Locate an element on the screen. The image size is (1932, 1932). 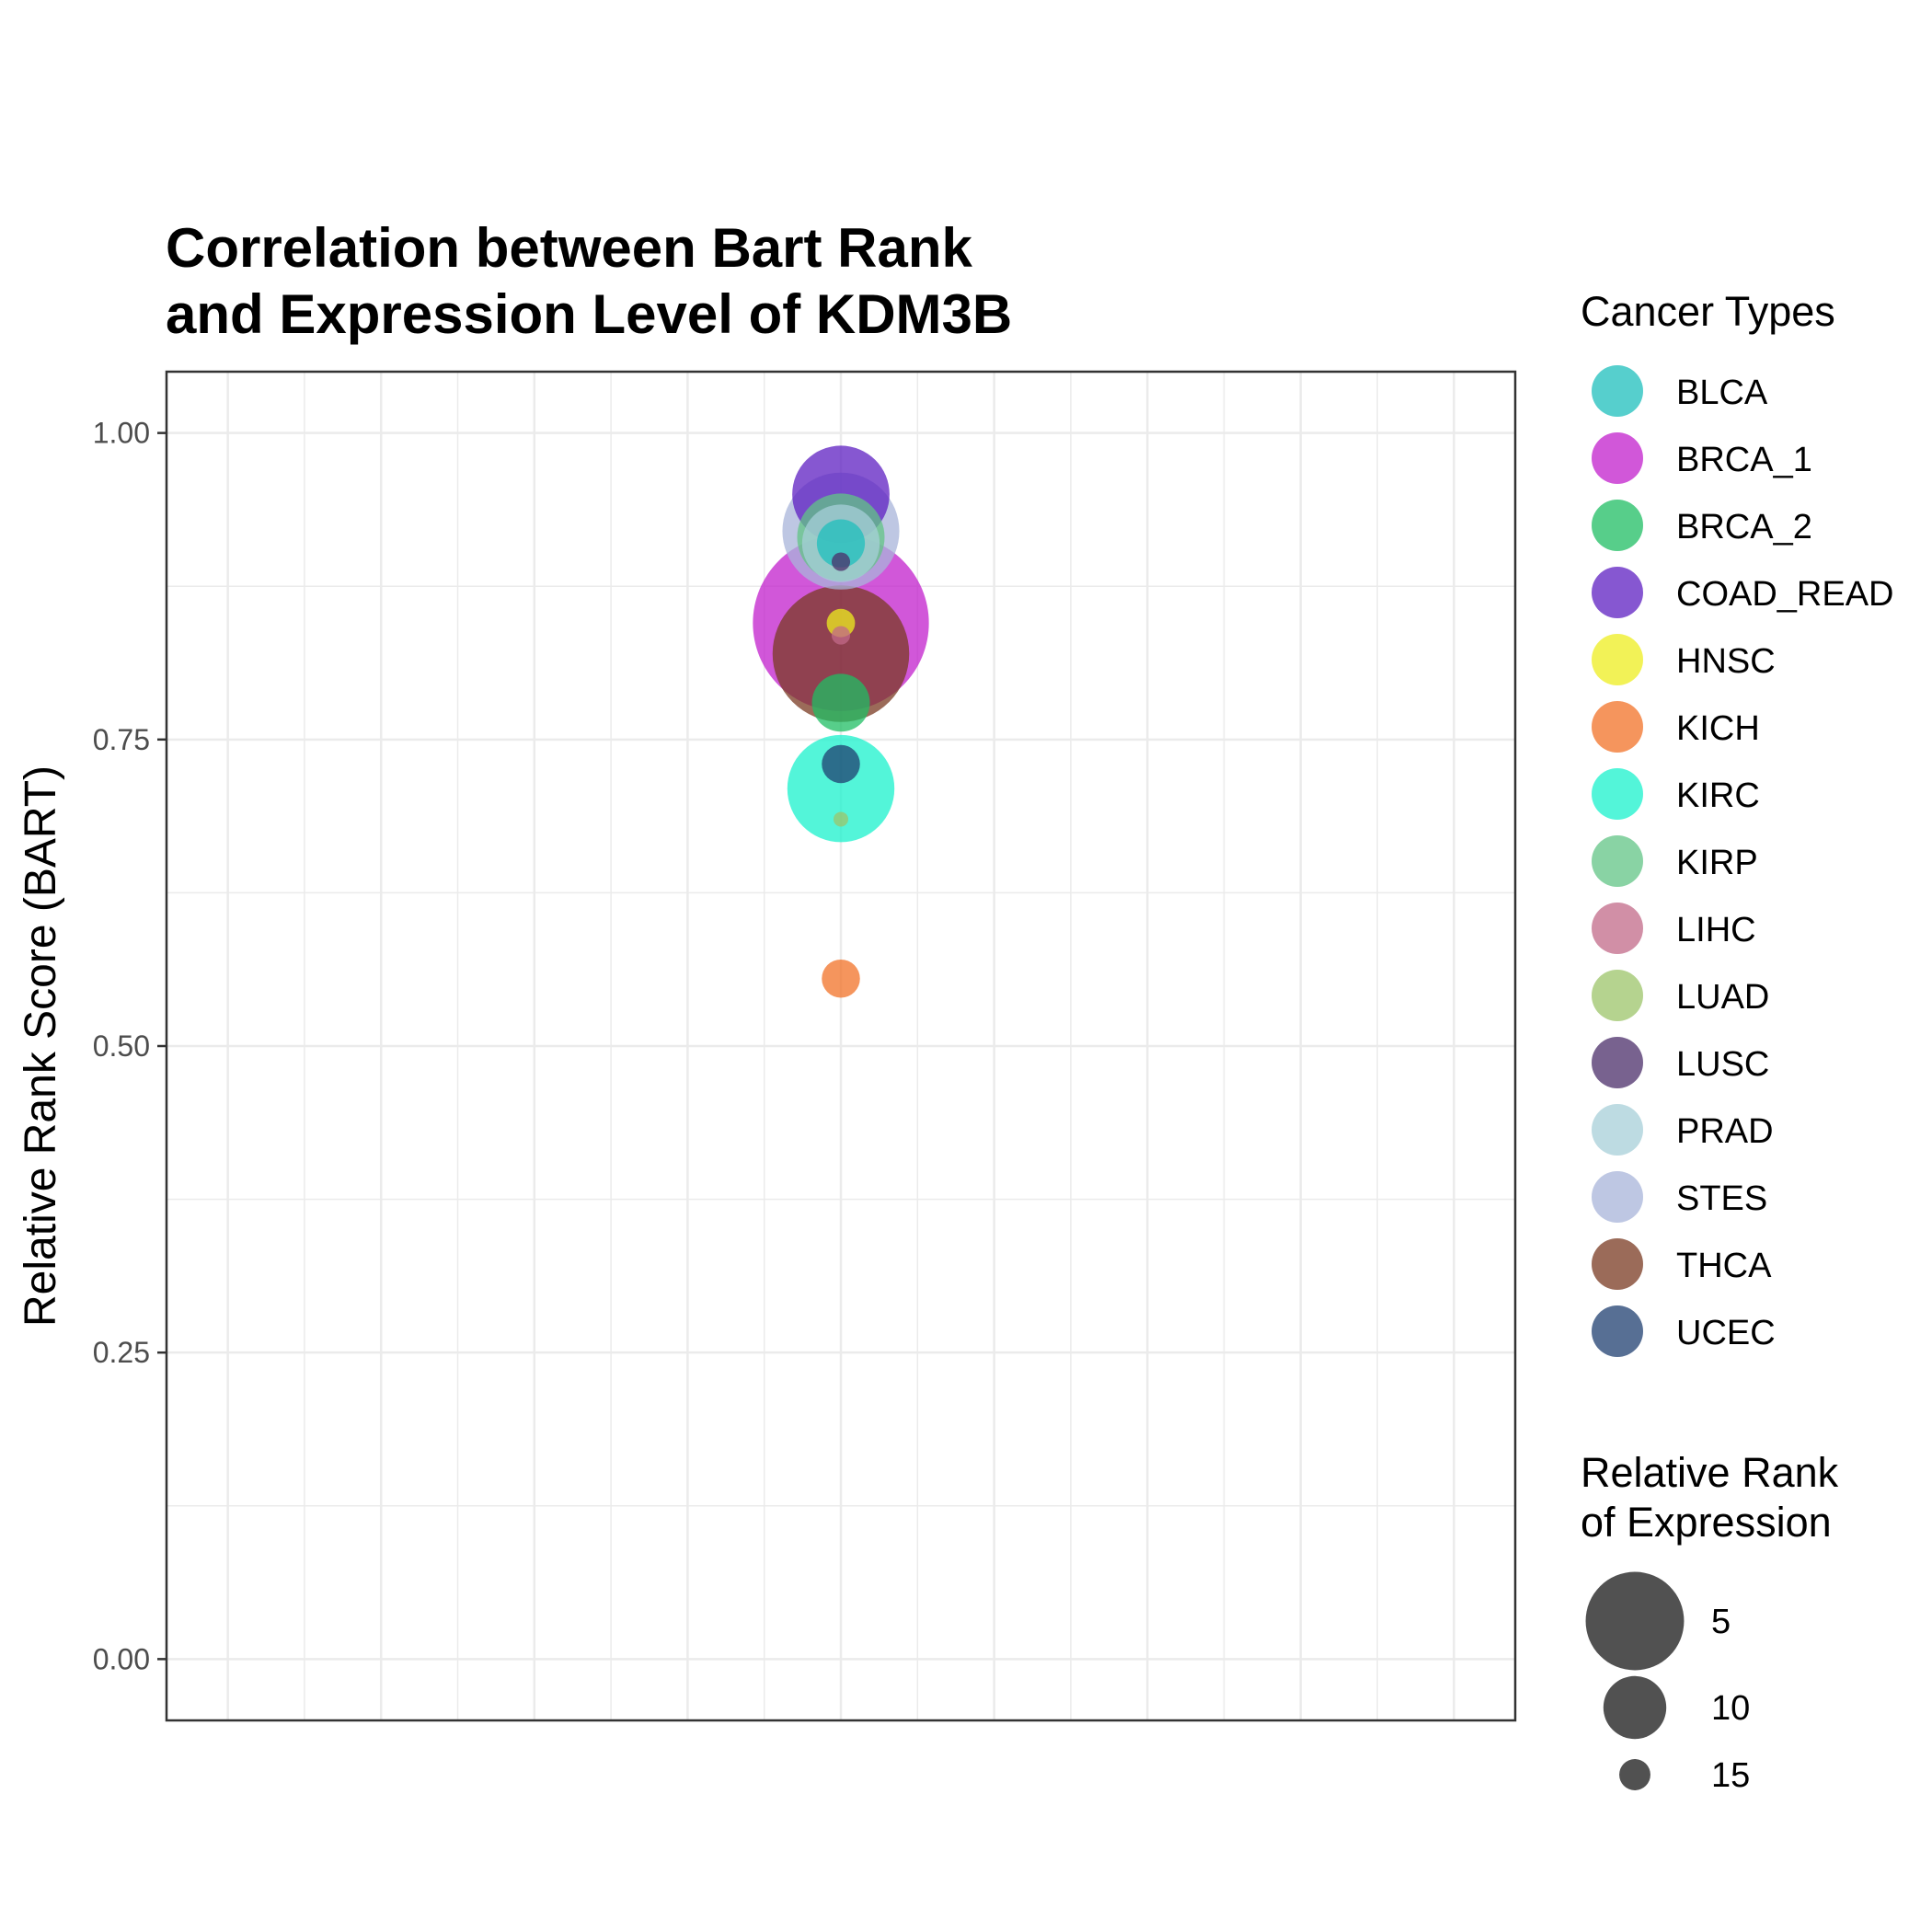
legend-label-lusc: LUSC is located at coordinates (1722, 1064).